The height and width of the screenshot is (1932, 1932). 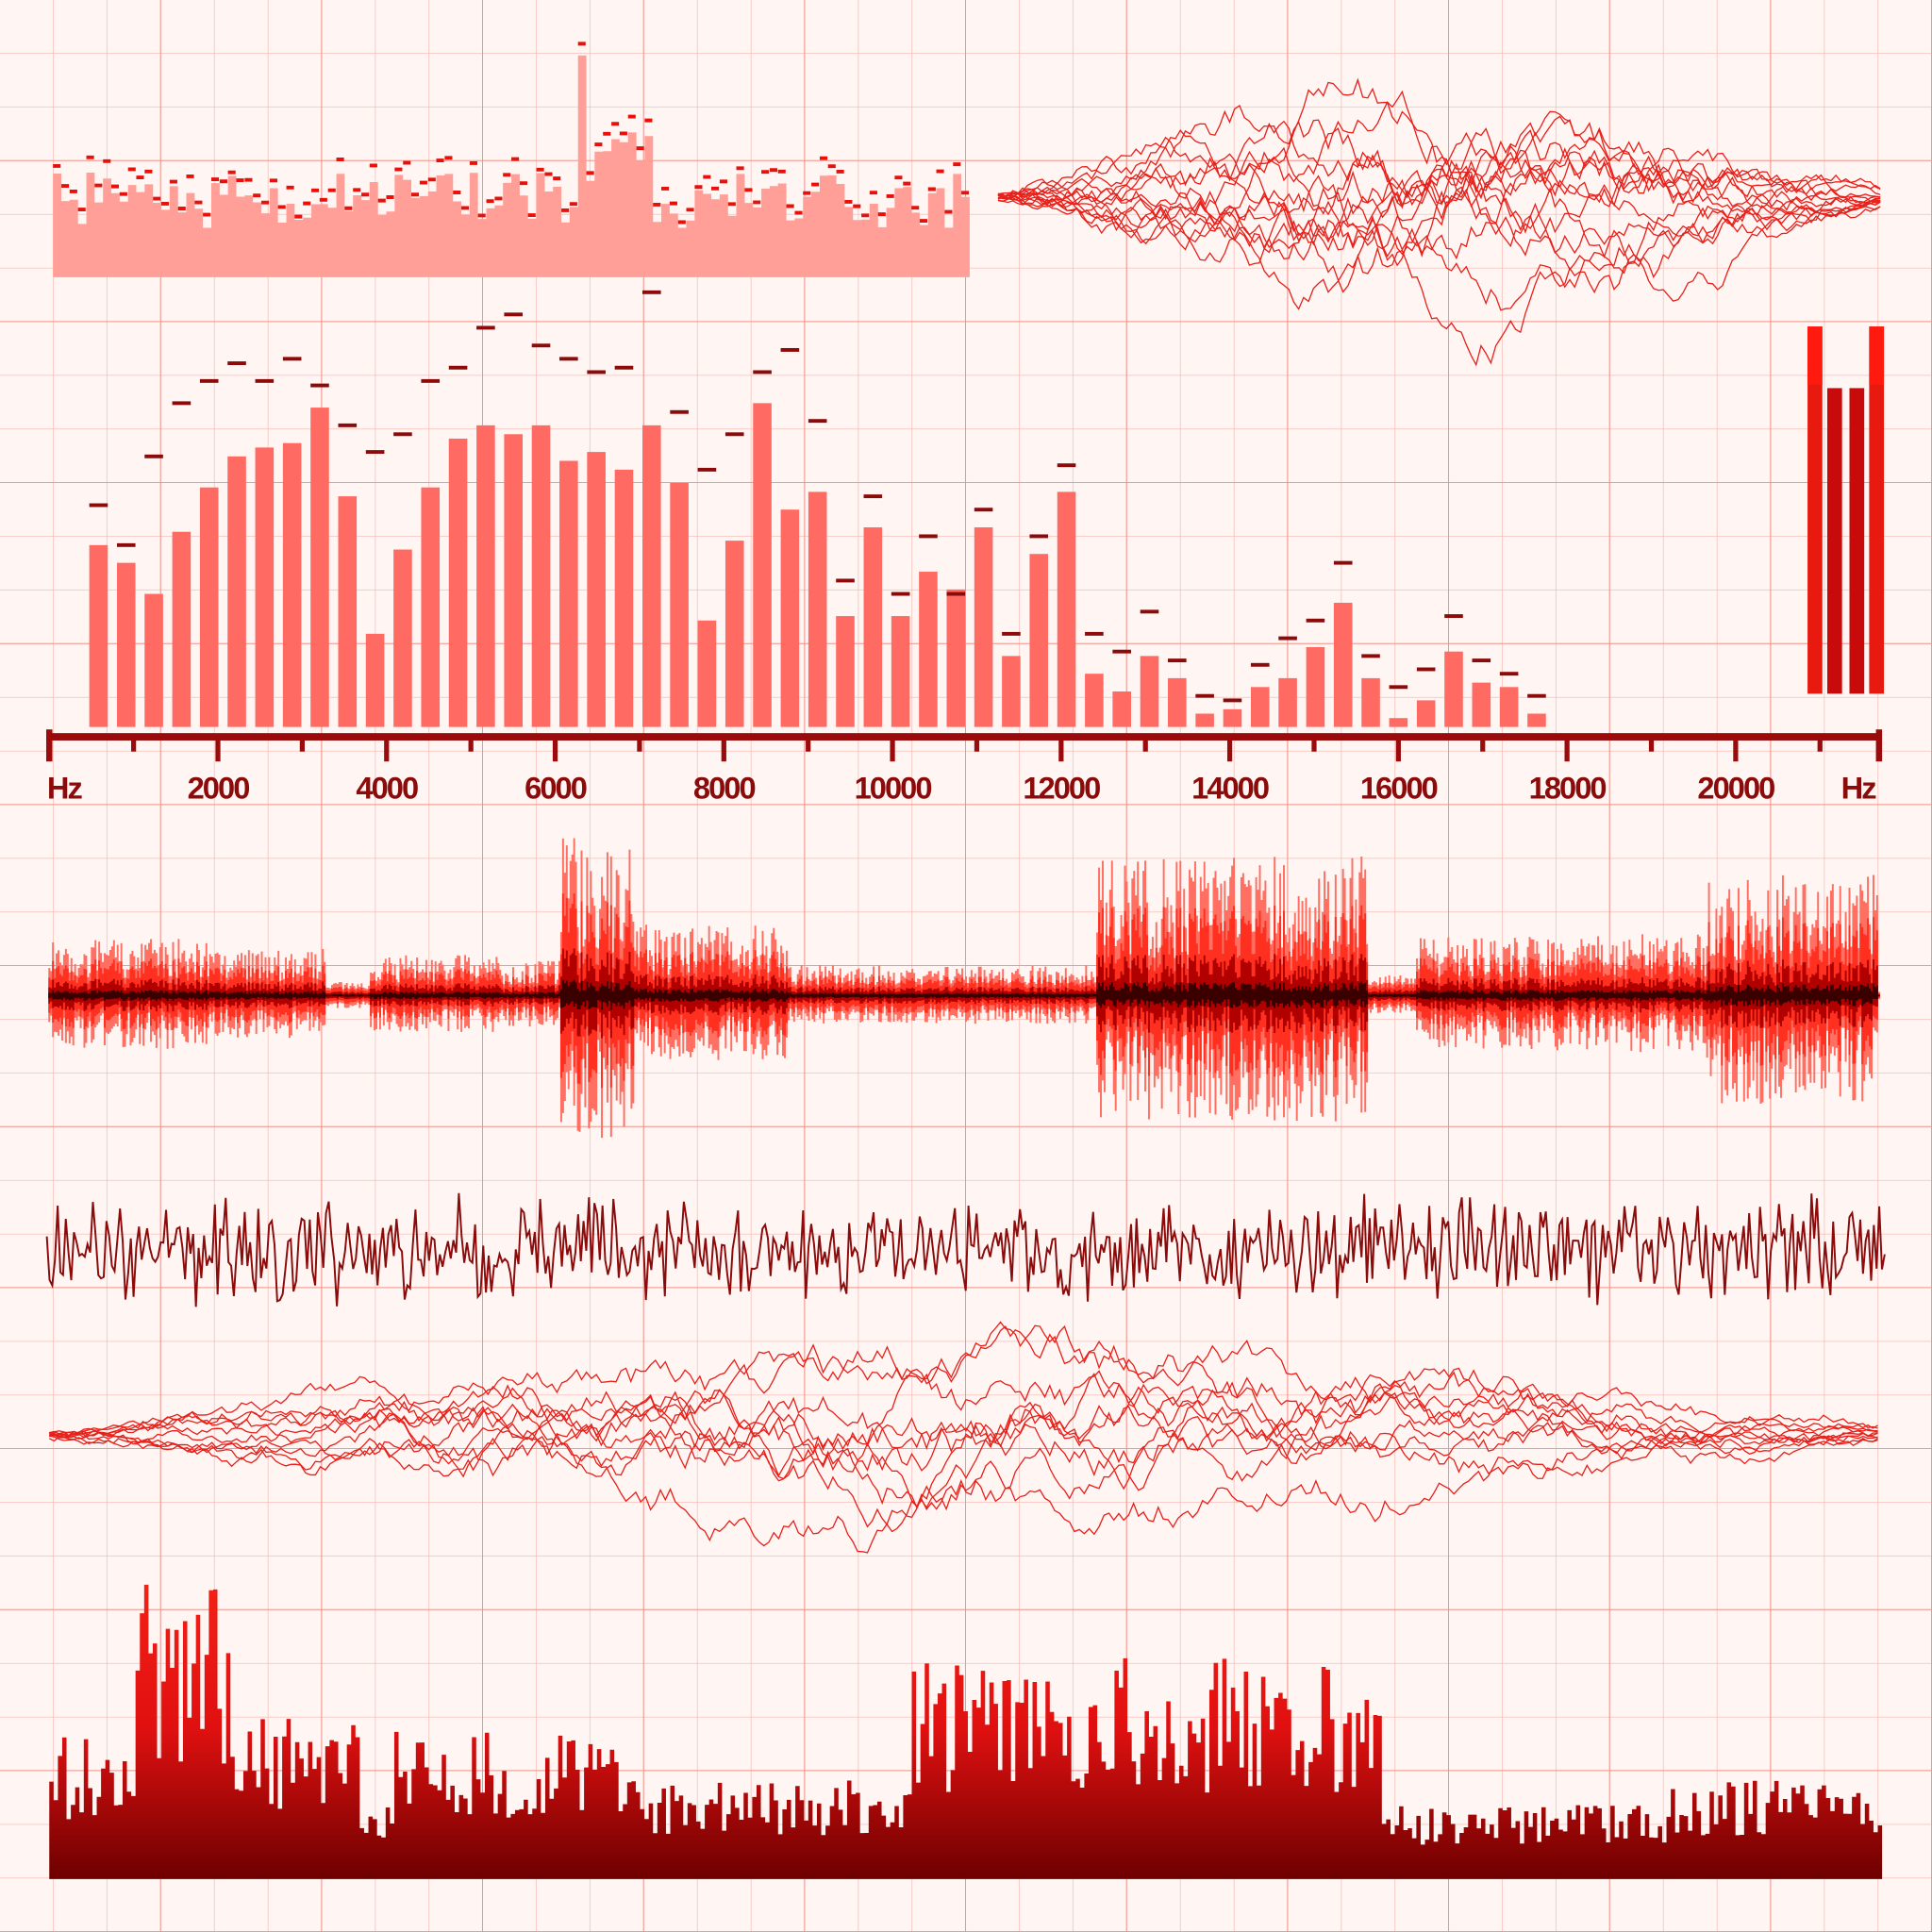 I want to click on x-tick-label: 16000, so click(x=1399, y=788).